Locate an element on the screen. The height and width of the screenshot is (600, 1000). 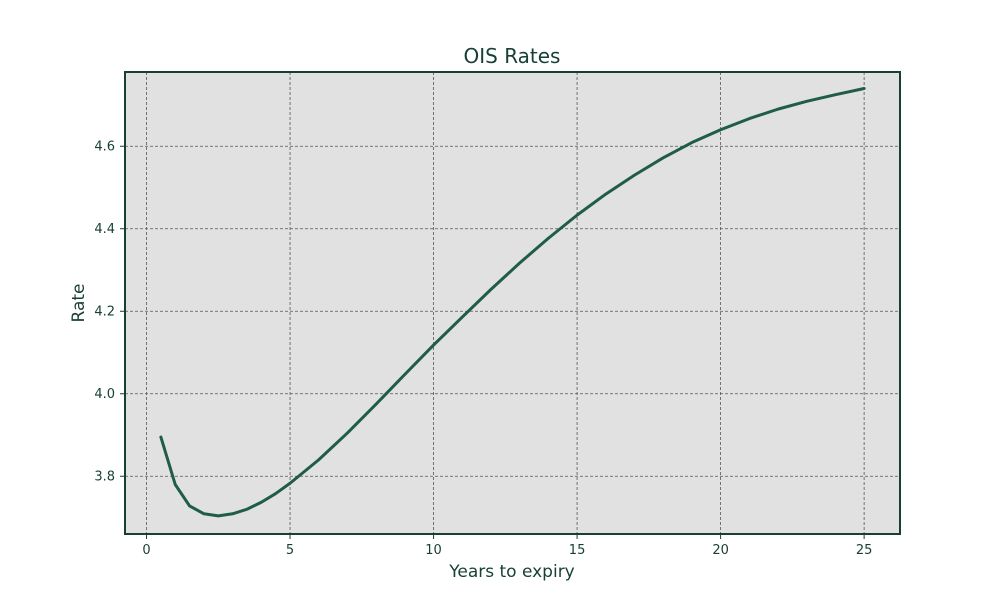
x-tick-label: 15 is located at coordinates (577, 550).